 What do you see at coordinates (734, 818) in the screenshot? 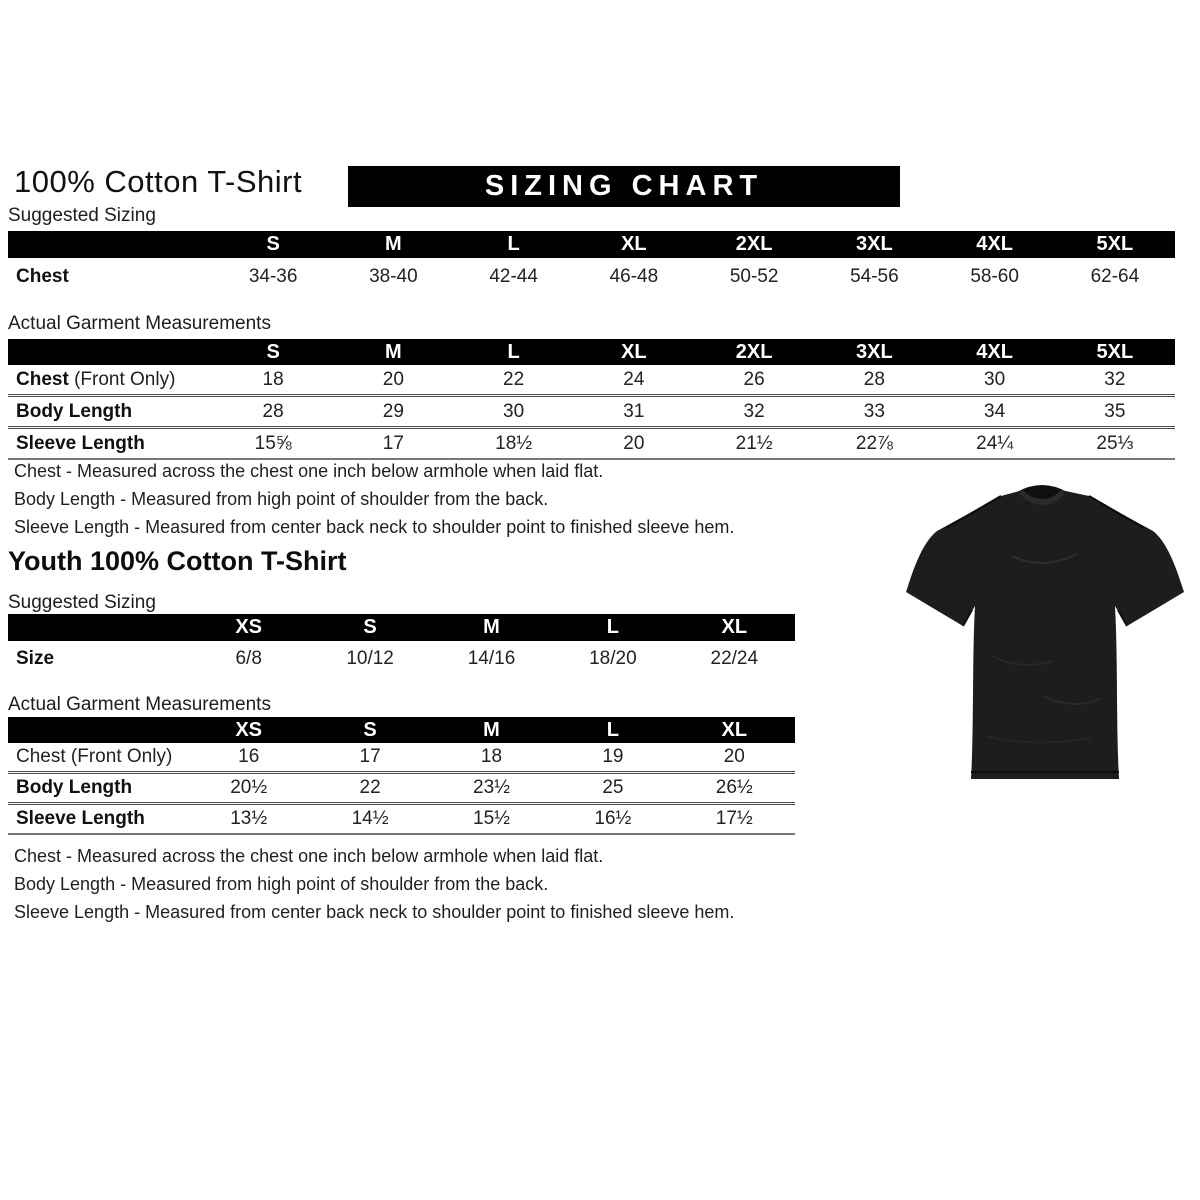
I see `value-cell: 17½` at bounding box center [734, 818].